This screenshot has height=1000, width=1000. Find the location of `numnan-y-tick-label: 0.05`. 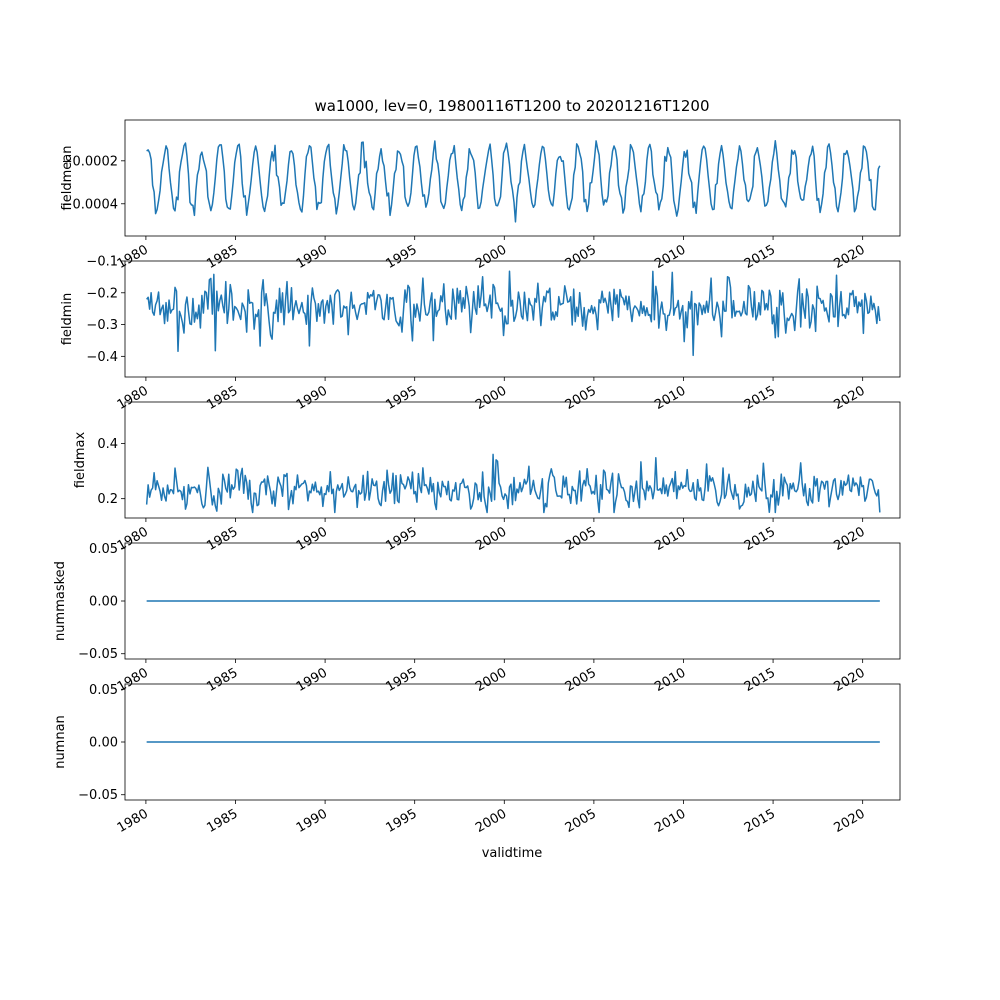

numnan-y-tick-label: 0.05 is located at coordinates (103, 690).